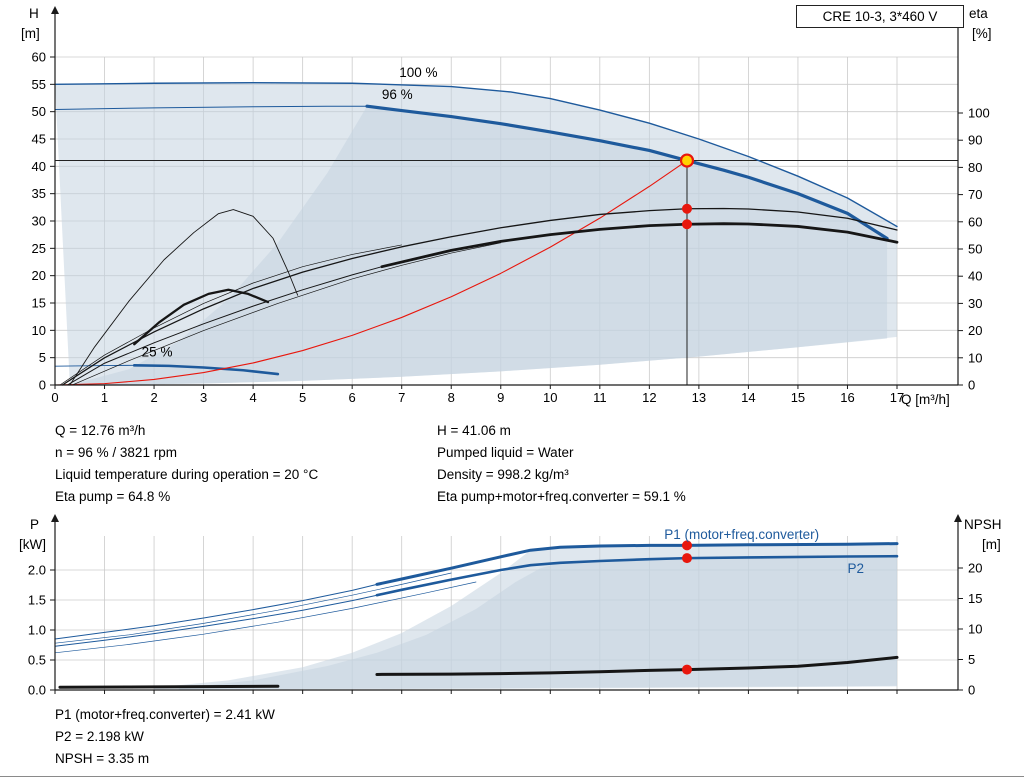 The height and width of the screenshot is (781, 1024). I want to click on svg-text: 7, so click(401, 397).